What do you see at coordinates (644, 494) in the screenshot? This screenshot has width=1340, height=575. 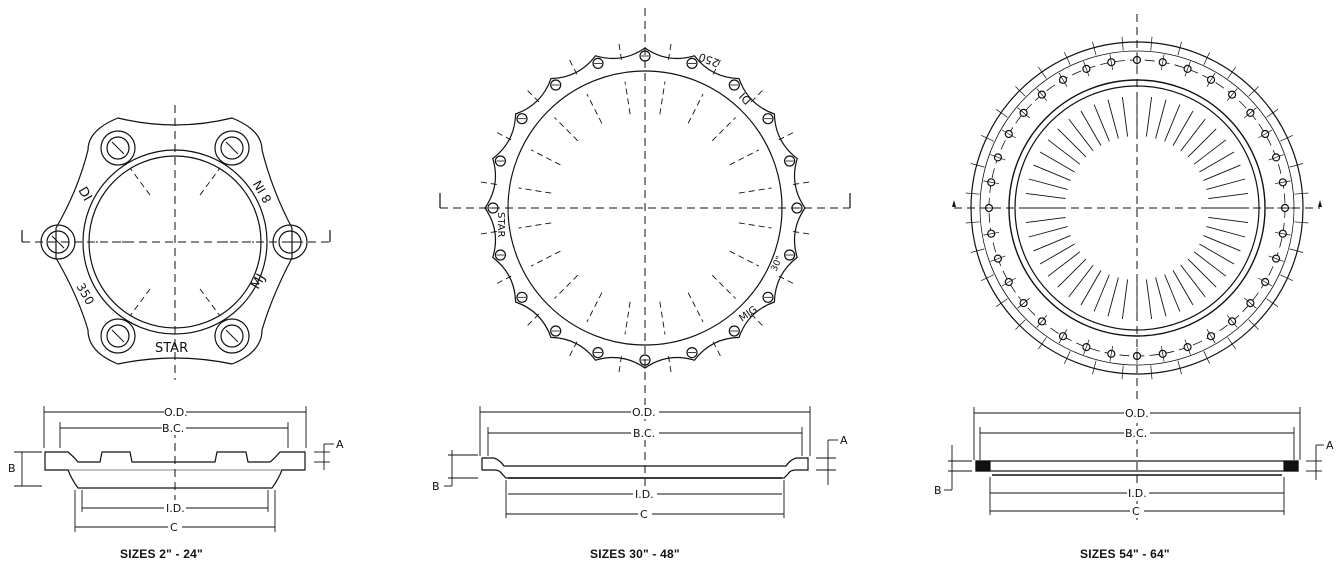 I see `medium-dim-id: I.D.` at bounding box center [644, 494].